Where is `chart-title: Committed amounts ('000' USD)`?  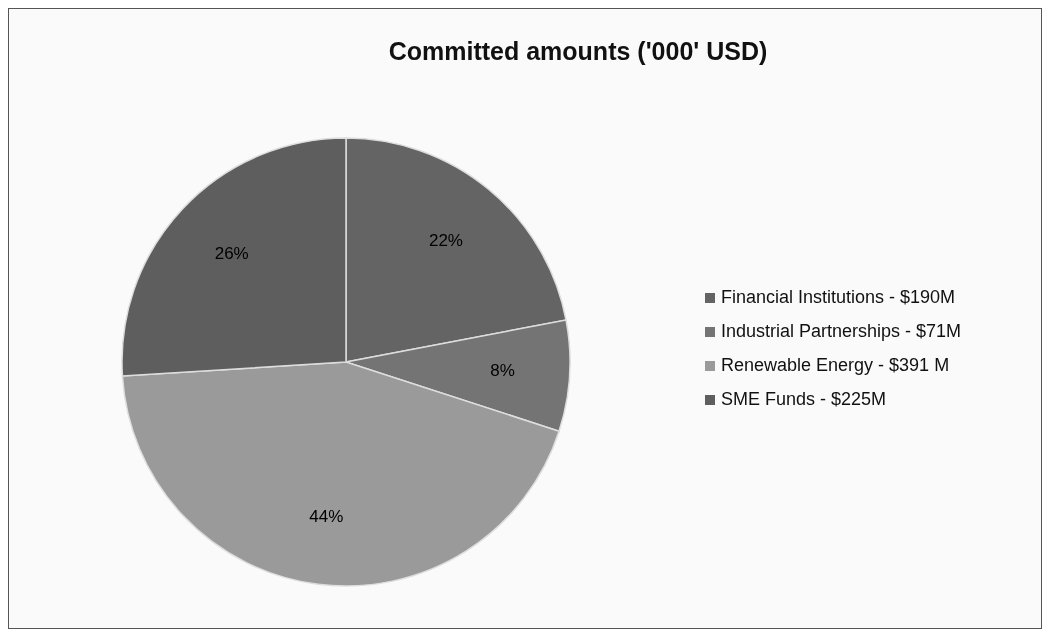
chart-title: Committed amounts ('000' USD) is located at coordinates (578, 51).